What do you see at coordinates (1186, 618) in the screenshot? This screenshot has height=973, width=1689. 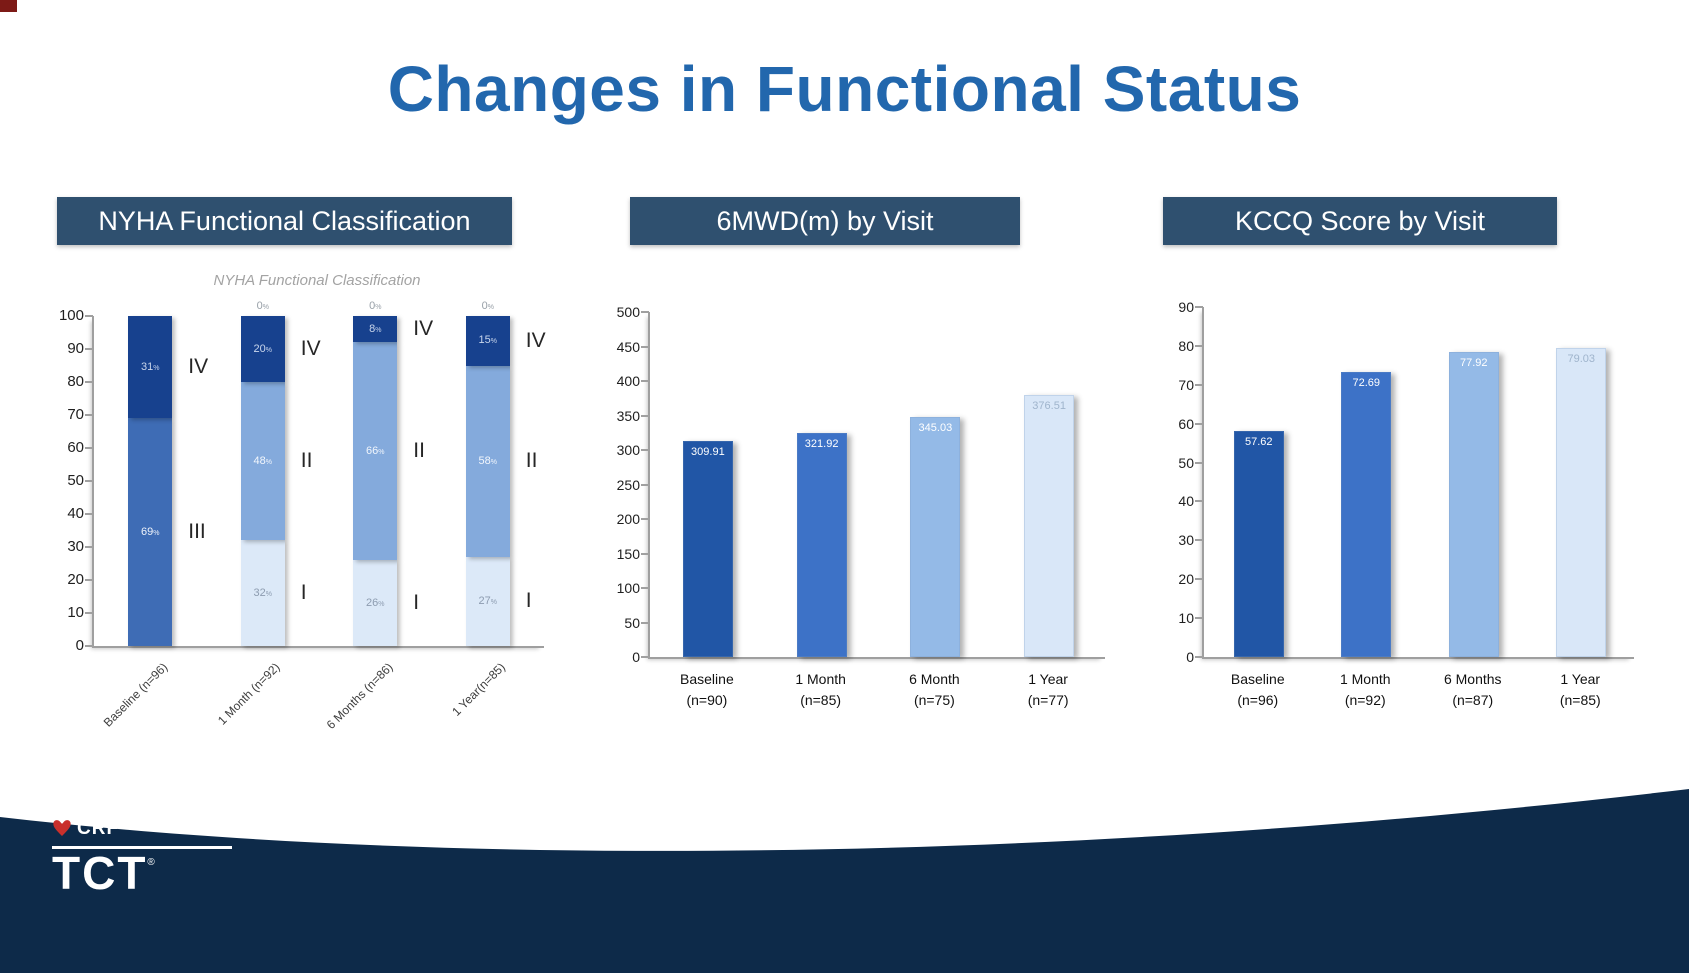 I see `kccq-y-tick-label: 10` at bounding box center [1186, 618].